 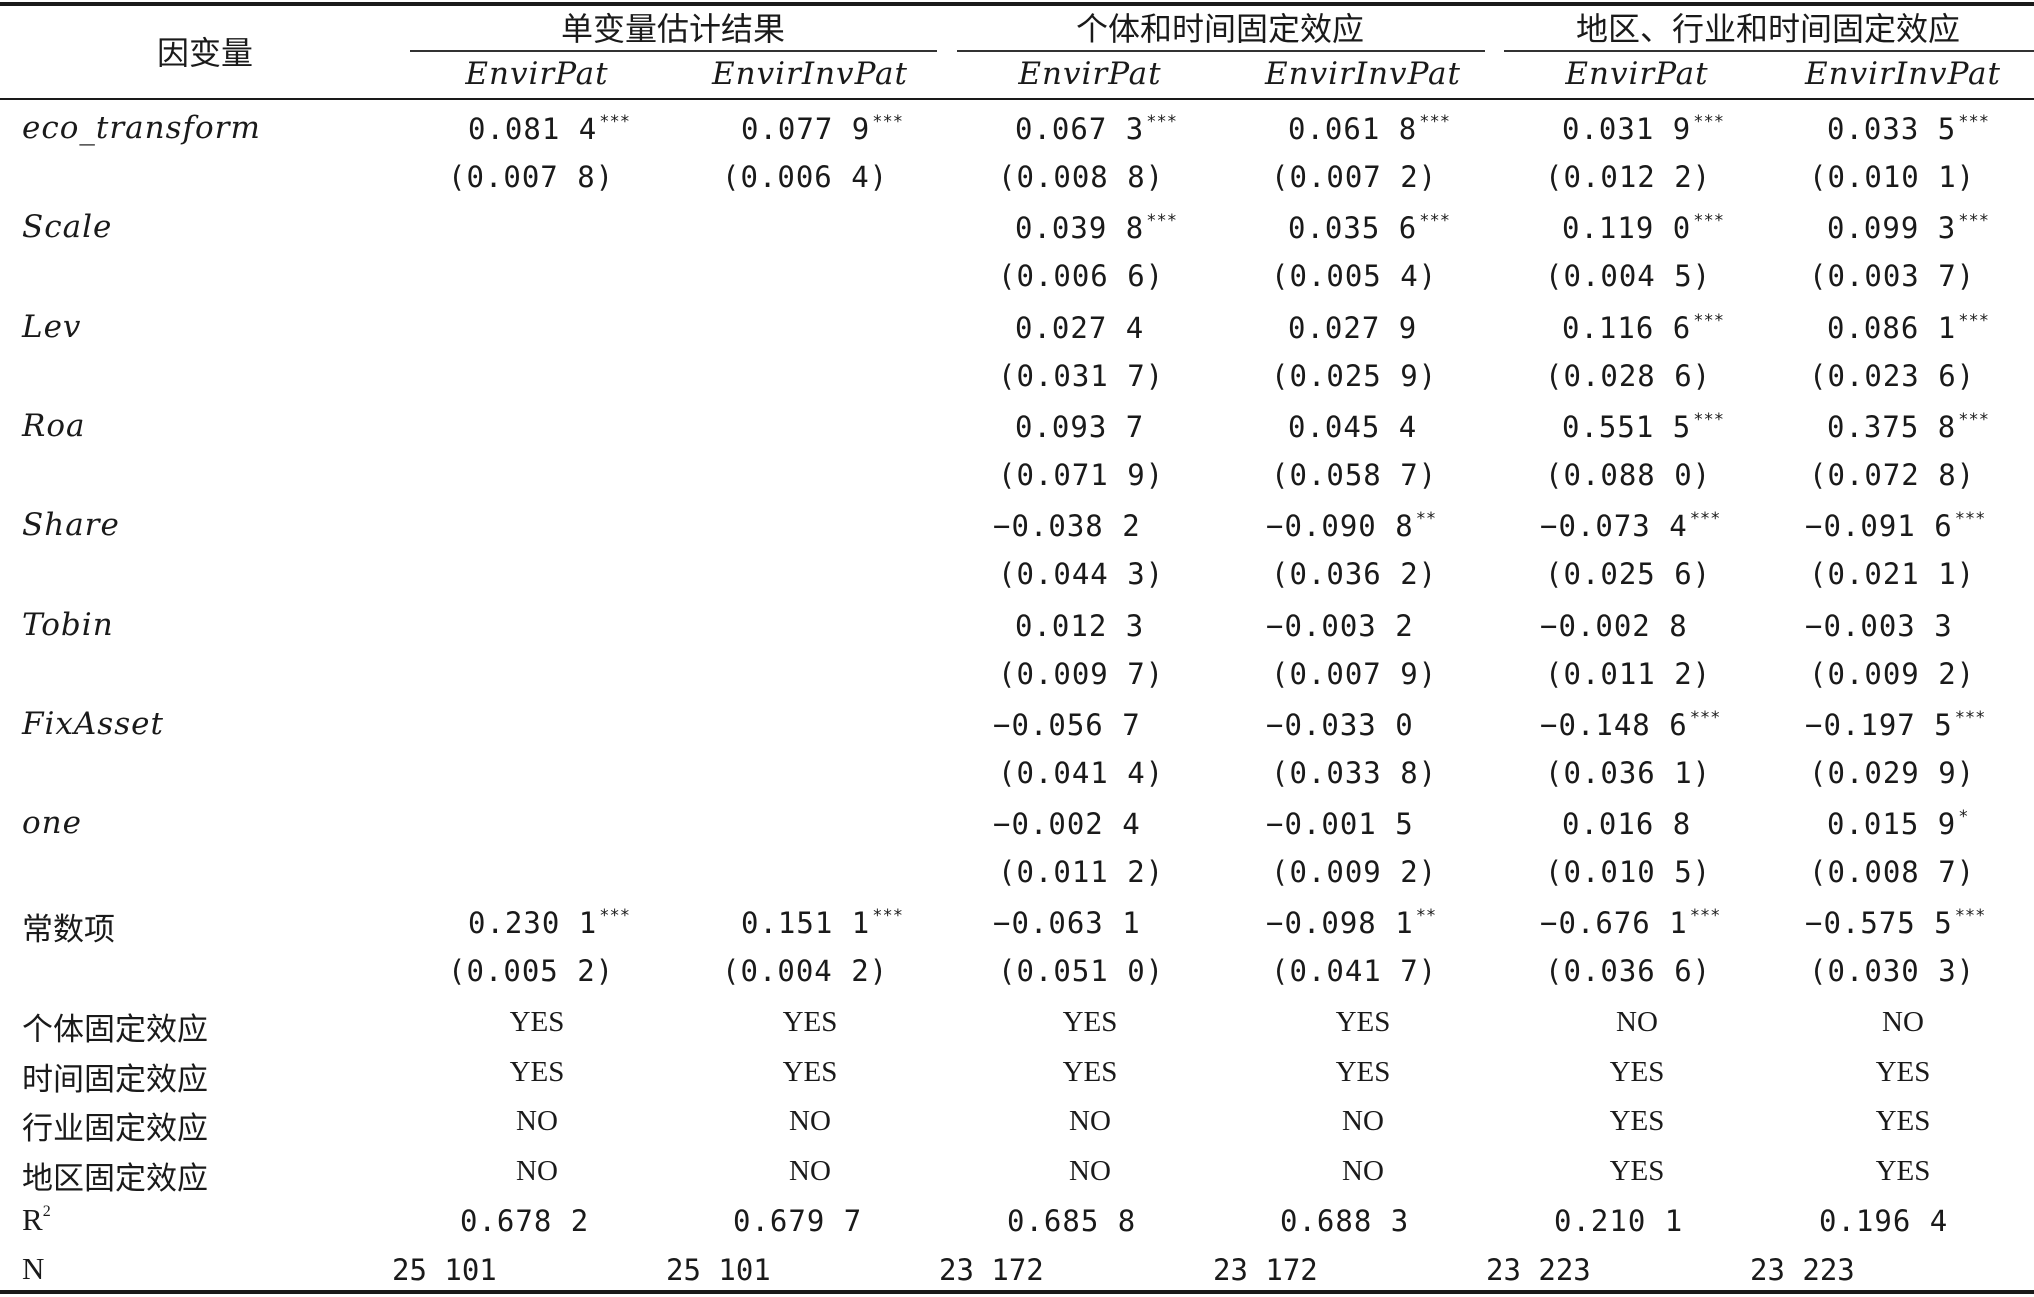 What do you see at coordinates (525, 1221) in the screenshot?
I see `r-squared-value: 0.678 2` at bounding box center [525, 1221].